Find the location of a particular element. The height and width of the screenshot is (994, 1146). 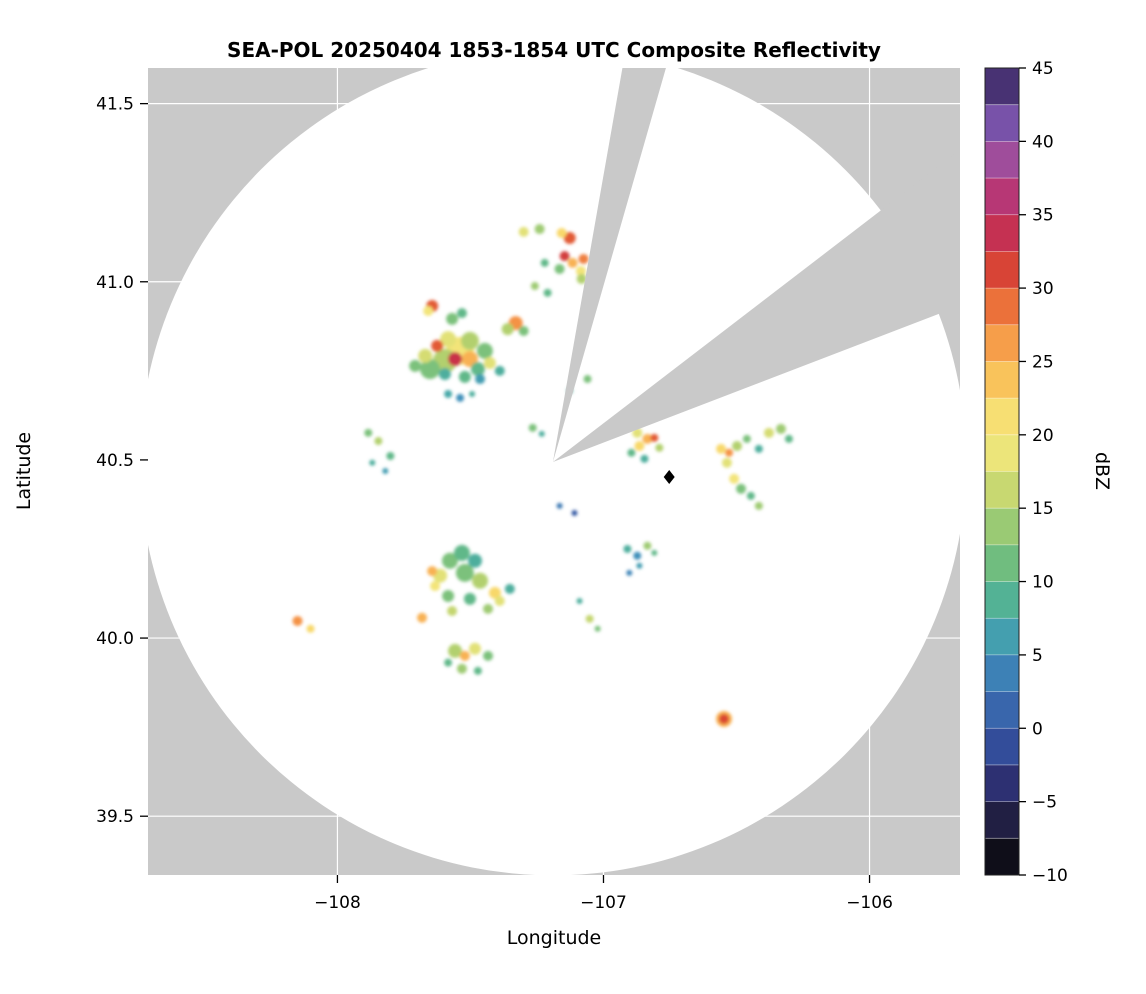

colorbar-tick-label: −5 is located at coordinates (1044, 803).